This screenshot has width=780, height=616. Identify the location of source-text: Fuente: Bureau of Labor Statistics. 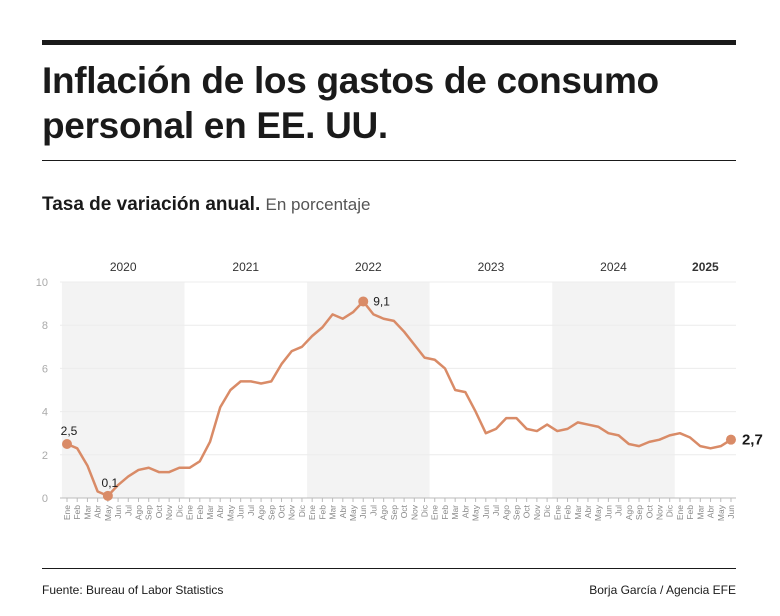
(133, 590).